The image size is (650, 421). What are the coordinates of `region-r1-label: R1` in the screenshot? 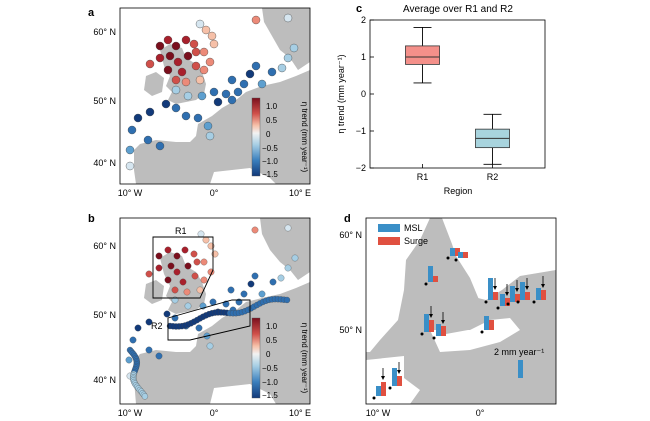 It's located at (181, 231).